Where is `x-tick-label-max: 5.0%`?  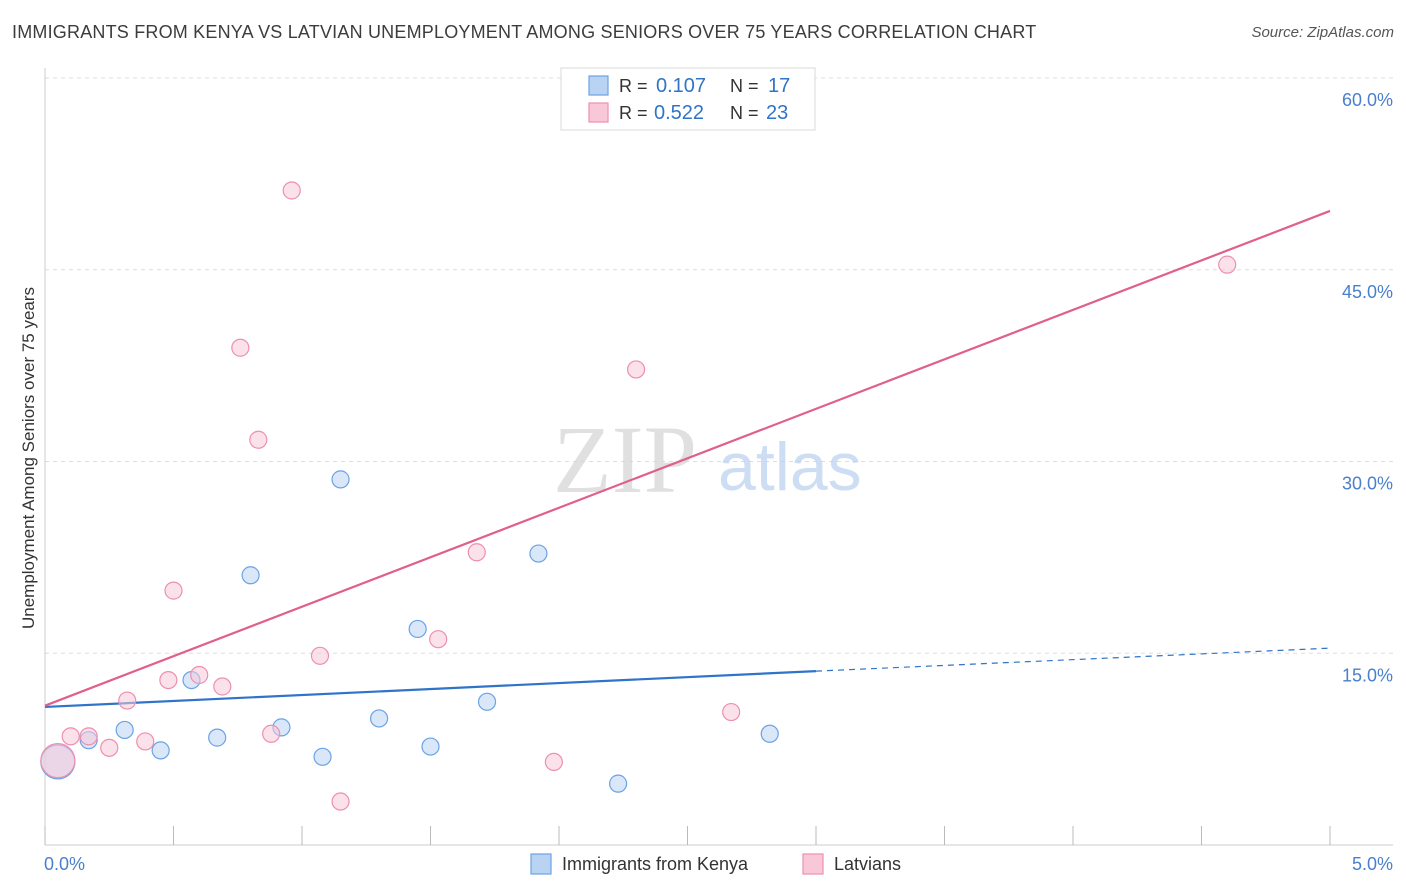
x-tick-label-max: 5.0% is located at coordinates (1372, 864).